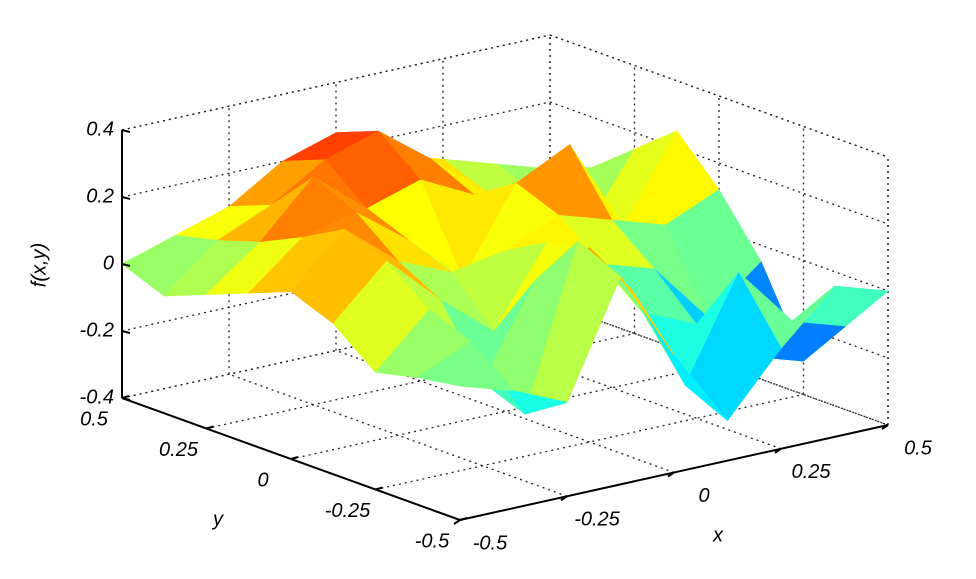  What do you see at coordinates (348, 511) in the screenshot?
I see `y-tick-label: -0.25` at bounding box center [348, 511].